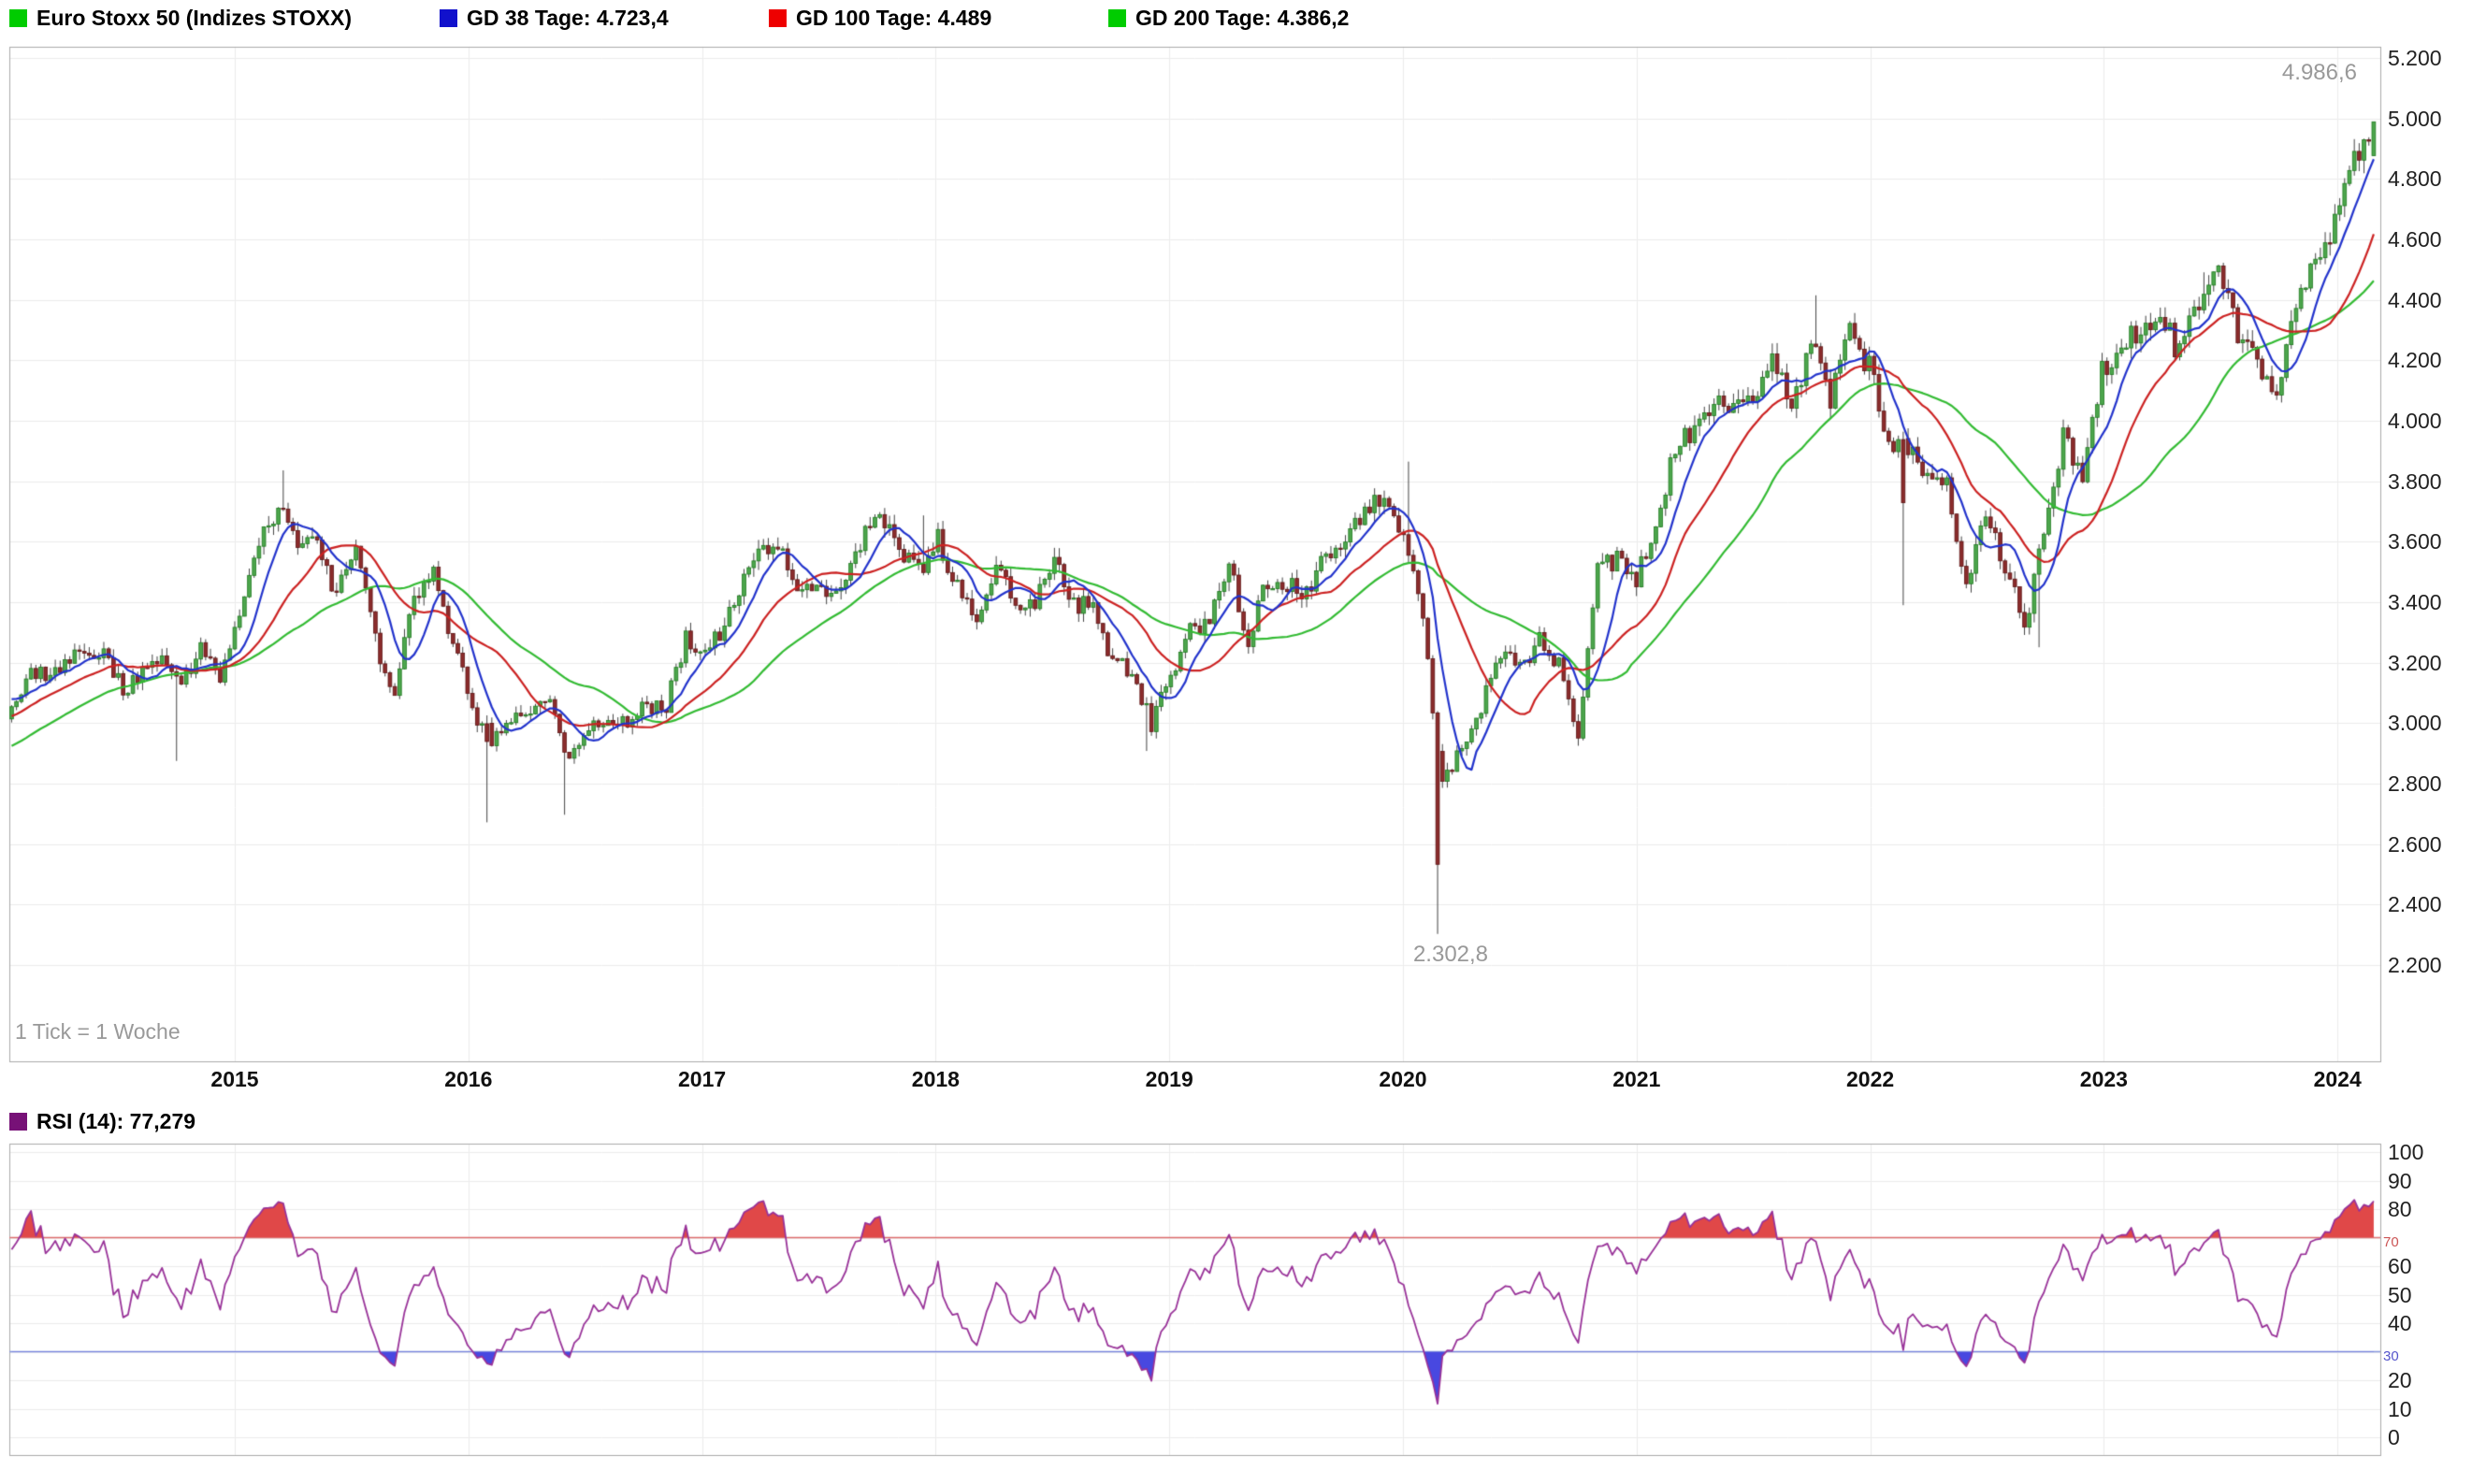 This screenshot has height=1484, width=2472. What do you see at coordinates (1242, 18) in the screenshot?
I see `gd200-label: GD 200 Tage: 4.386,2` at bounding box center [1242, 18].